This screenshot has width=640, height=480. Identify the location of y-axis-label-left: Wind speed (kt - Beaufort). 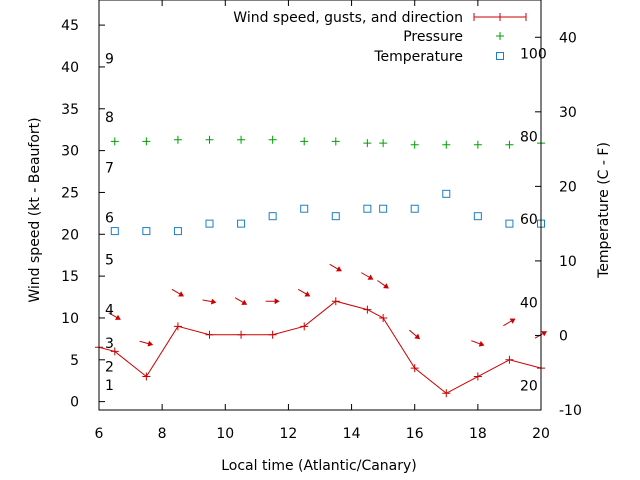
(35, 209).